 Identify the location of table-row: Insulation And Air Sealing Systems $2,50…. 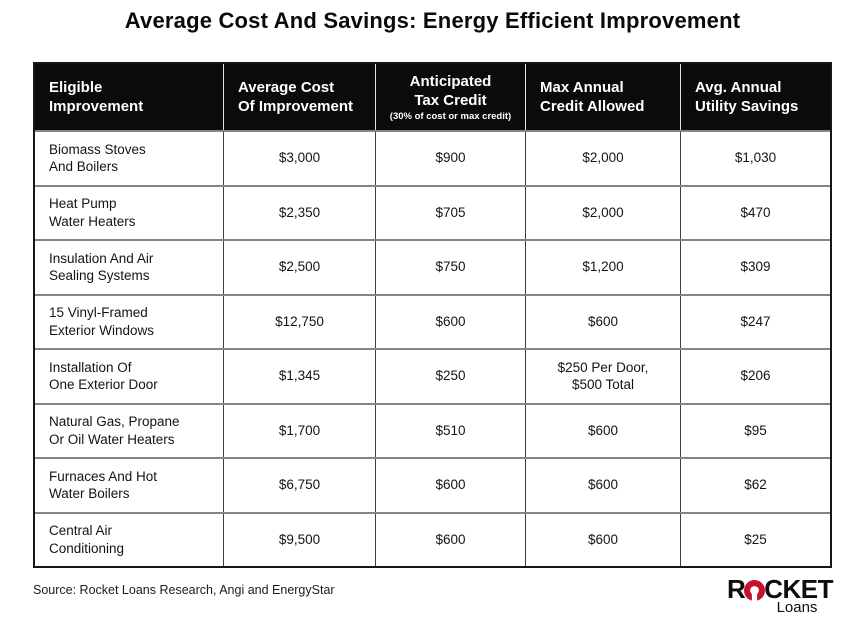
(432, 266).